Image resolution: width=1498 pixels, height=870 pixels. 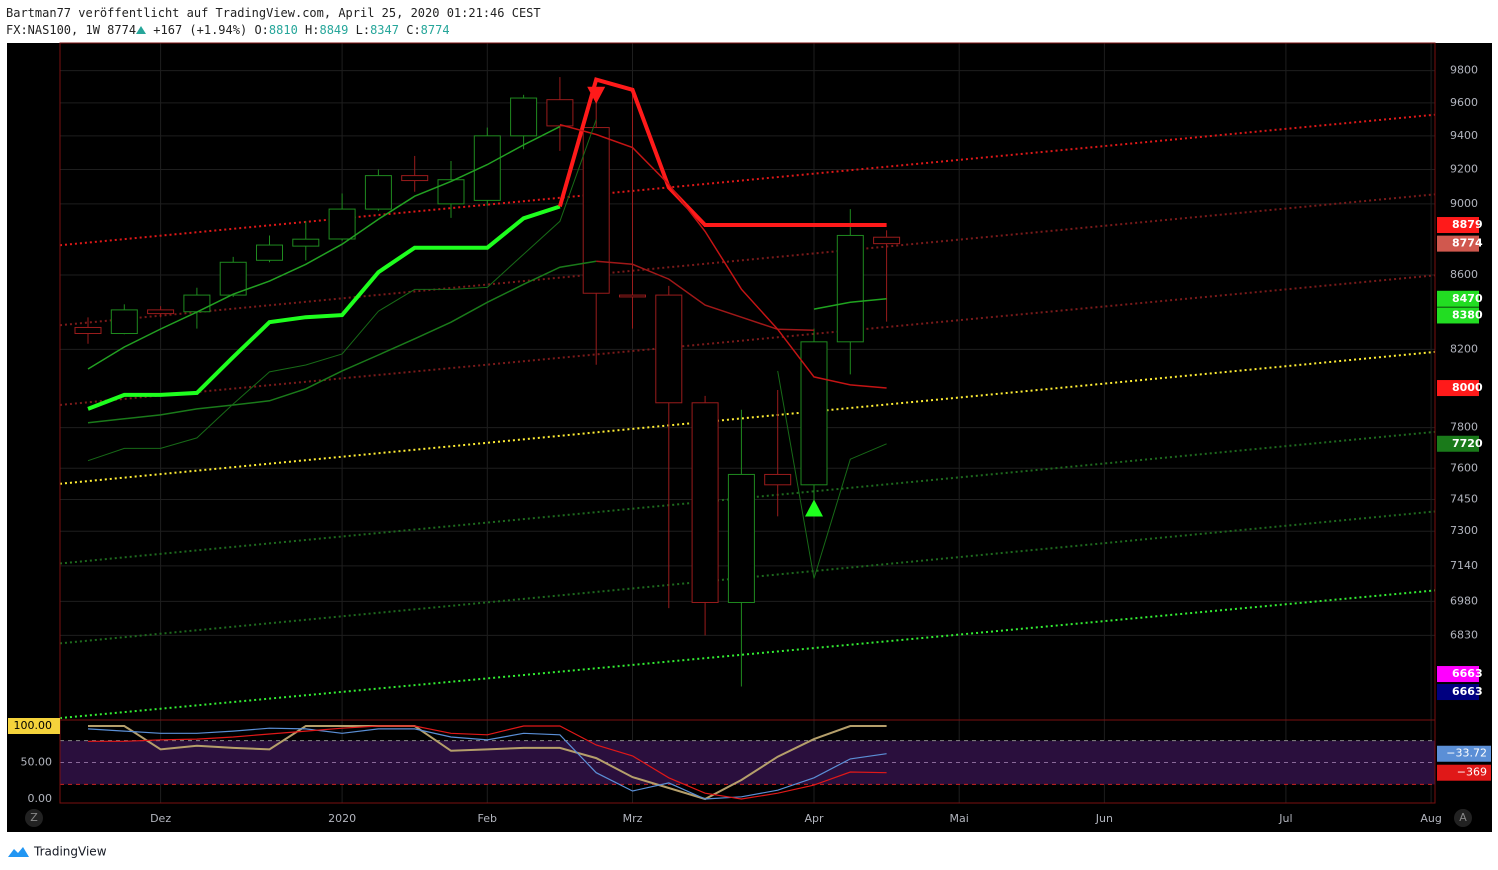 I want to click on y-tick-label: 7800, so click(x=1464, y=427).